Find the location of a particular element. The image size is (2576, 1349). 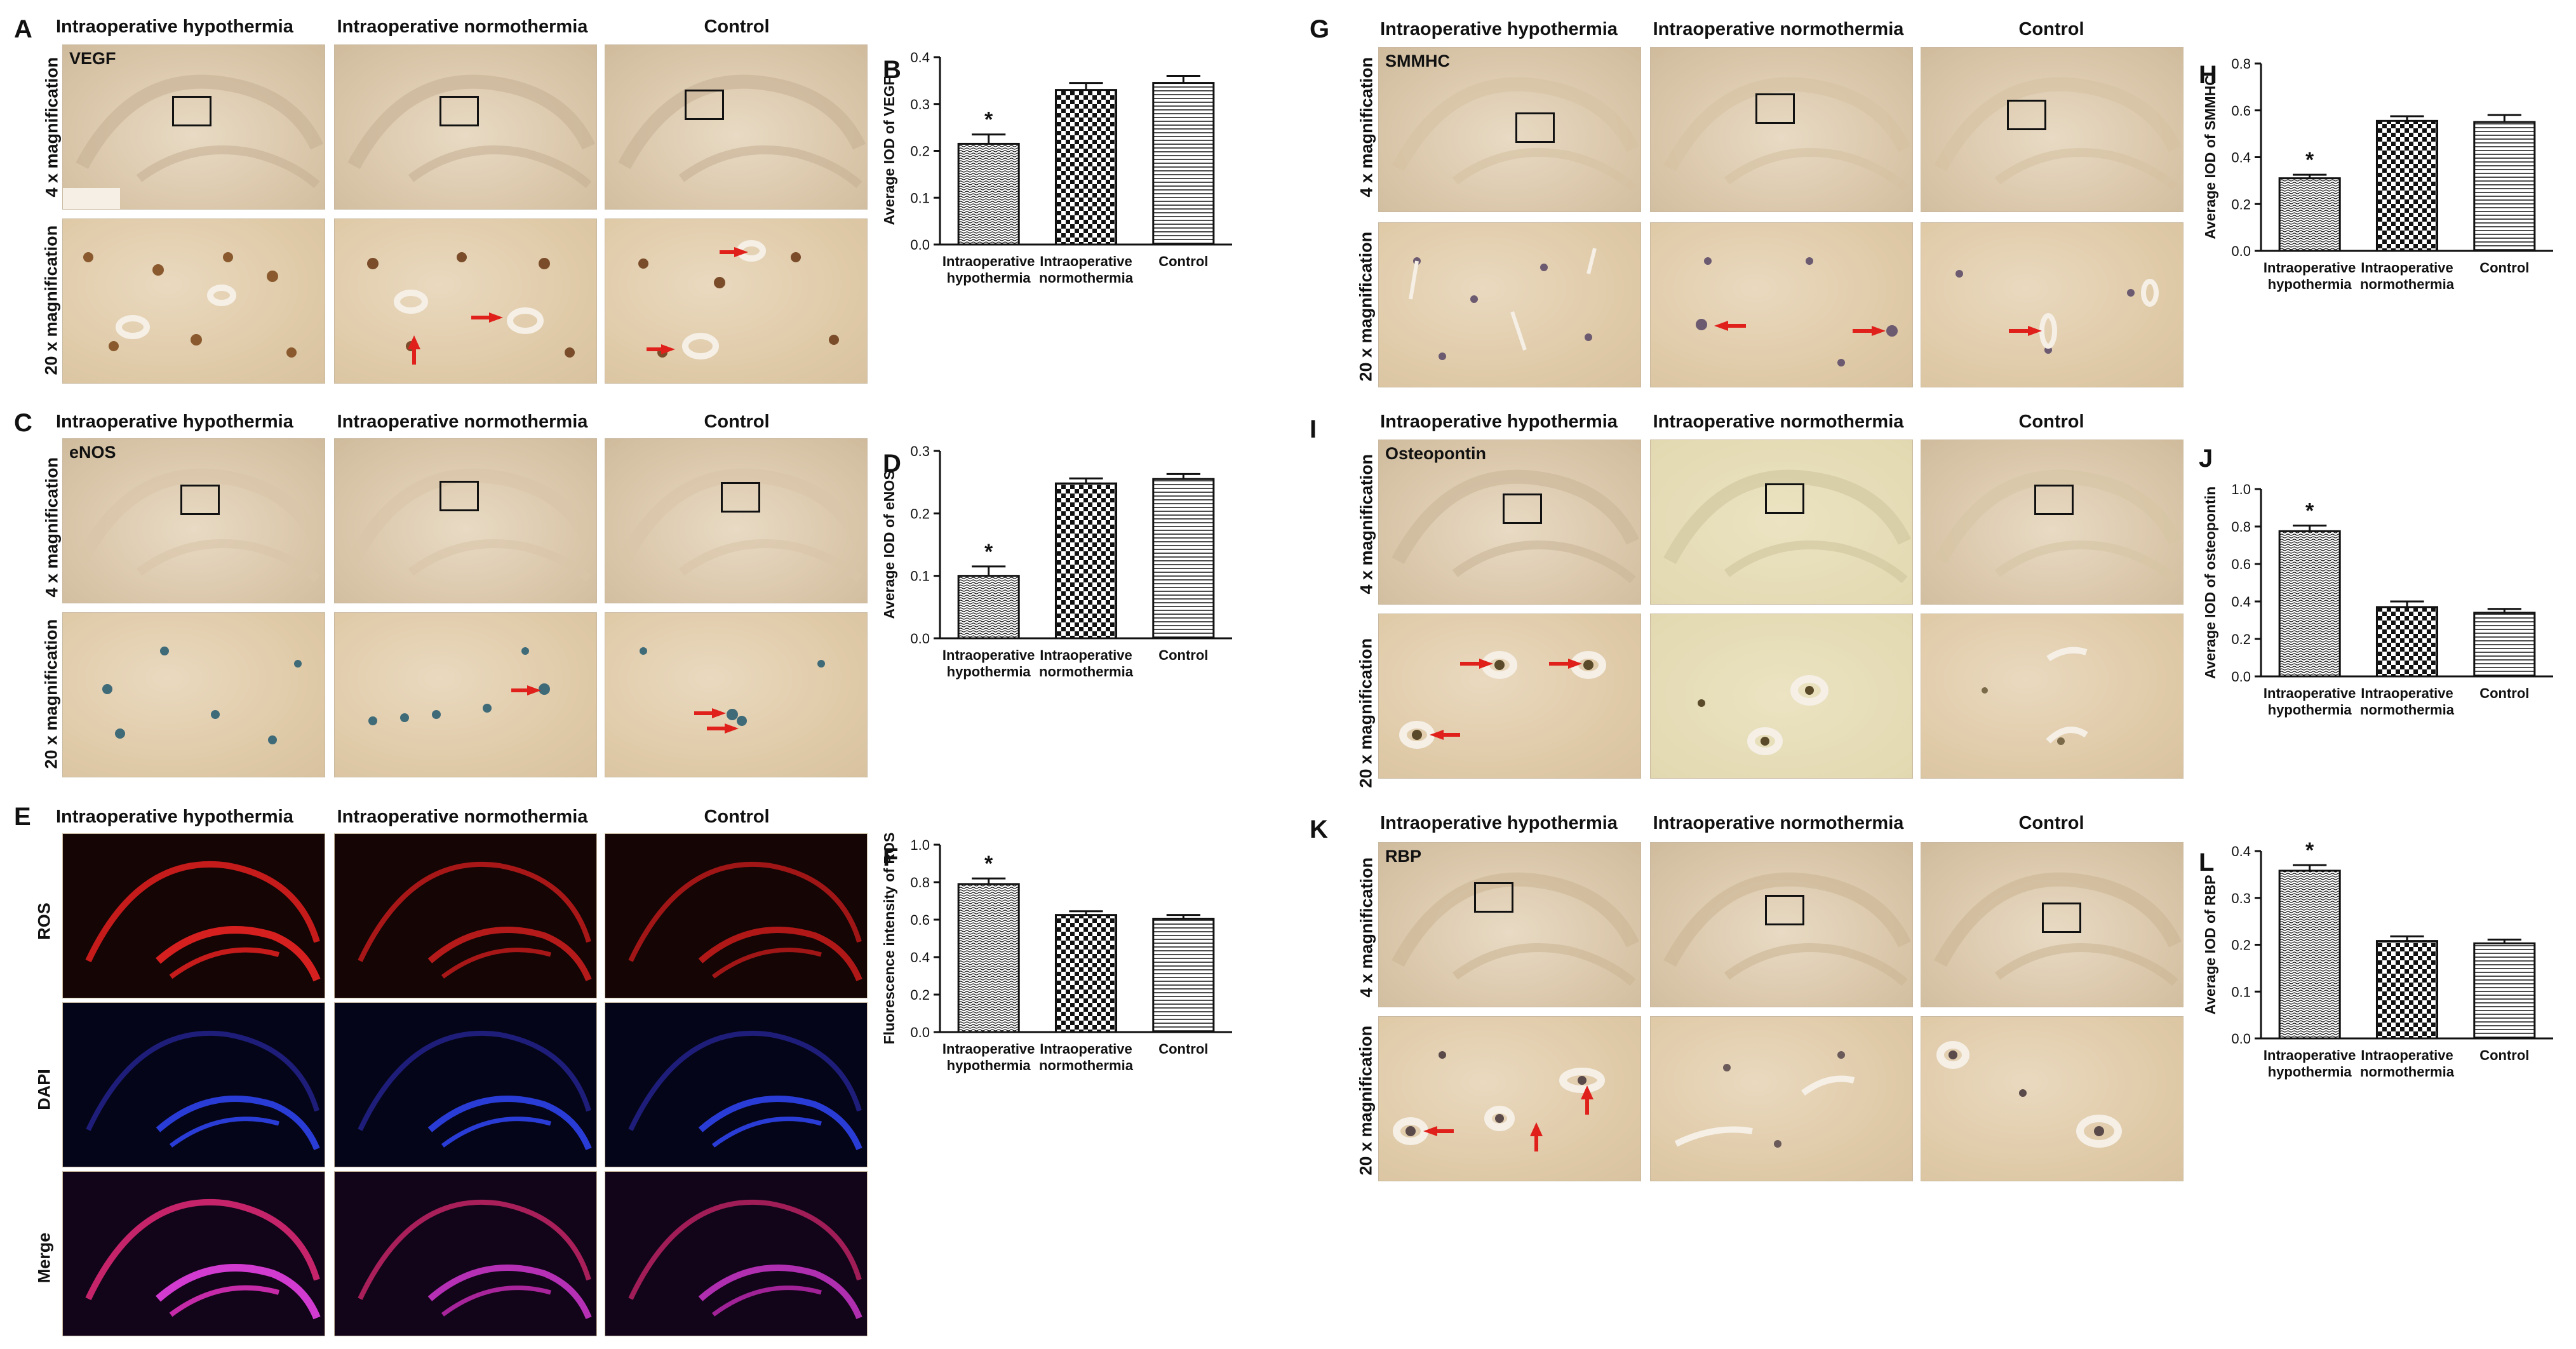

fluorescence-dapi-hypothermia is located at coordinates (193, 1084).